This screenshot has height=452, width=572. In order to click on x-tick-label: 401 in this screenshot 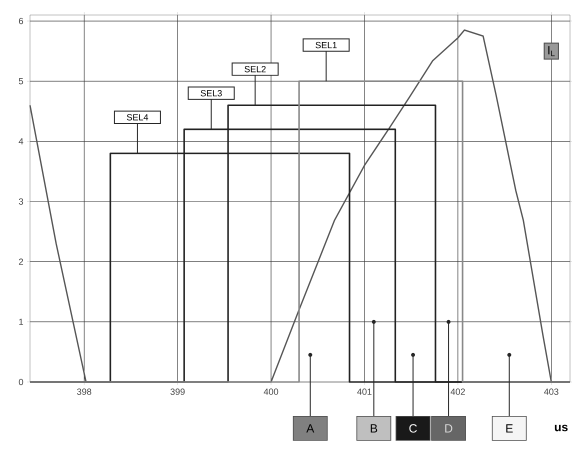, I will do `click(364, 391)`.